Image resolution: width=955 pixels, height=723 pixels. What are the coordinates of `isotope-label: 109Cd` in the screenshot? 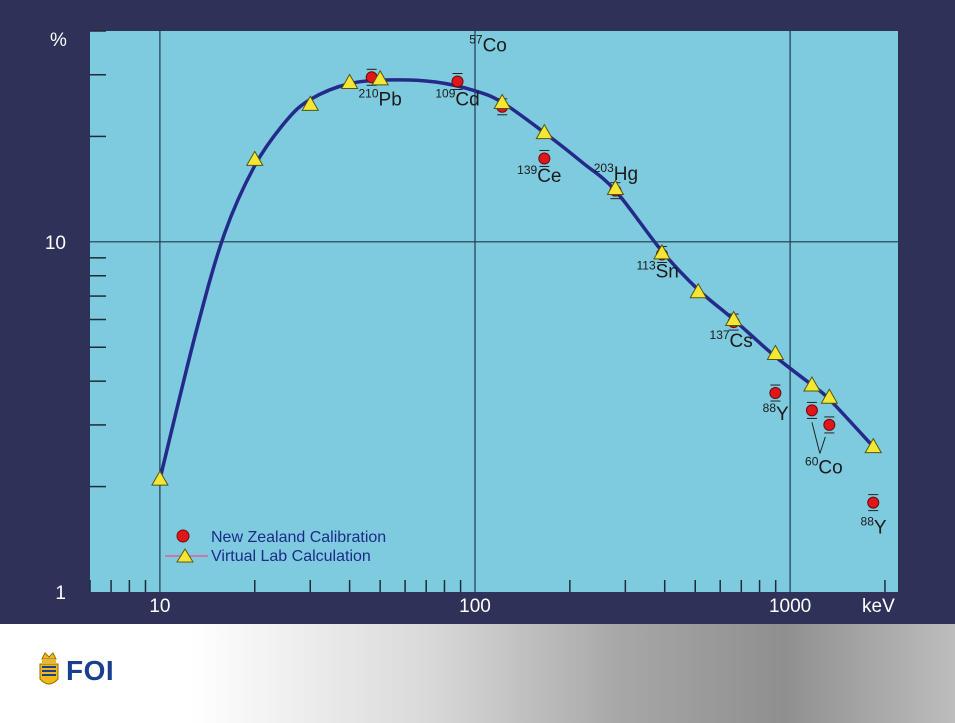 It's located at (457, 99).